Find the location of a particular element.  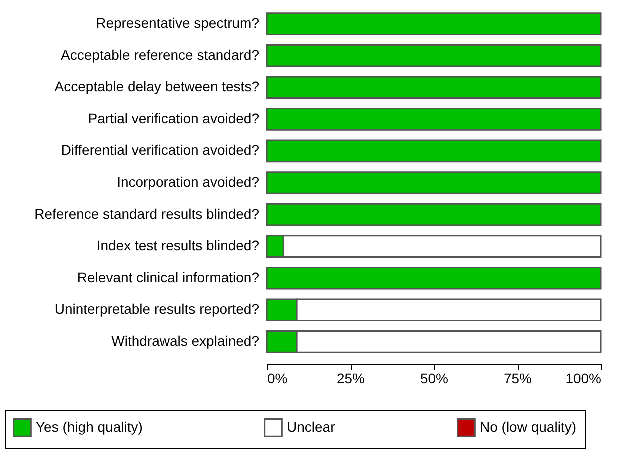

y-tick-label: Representative spectrum? is located at coordinates (178, 23).